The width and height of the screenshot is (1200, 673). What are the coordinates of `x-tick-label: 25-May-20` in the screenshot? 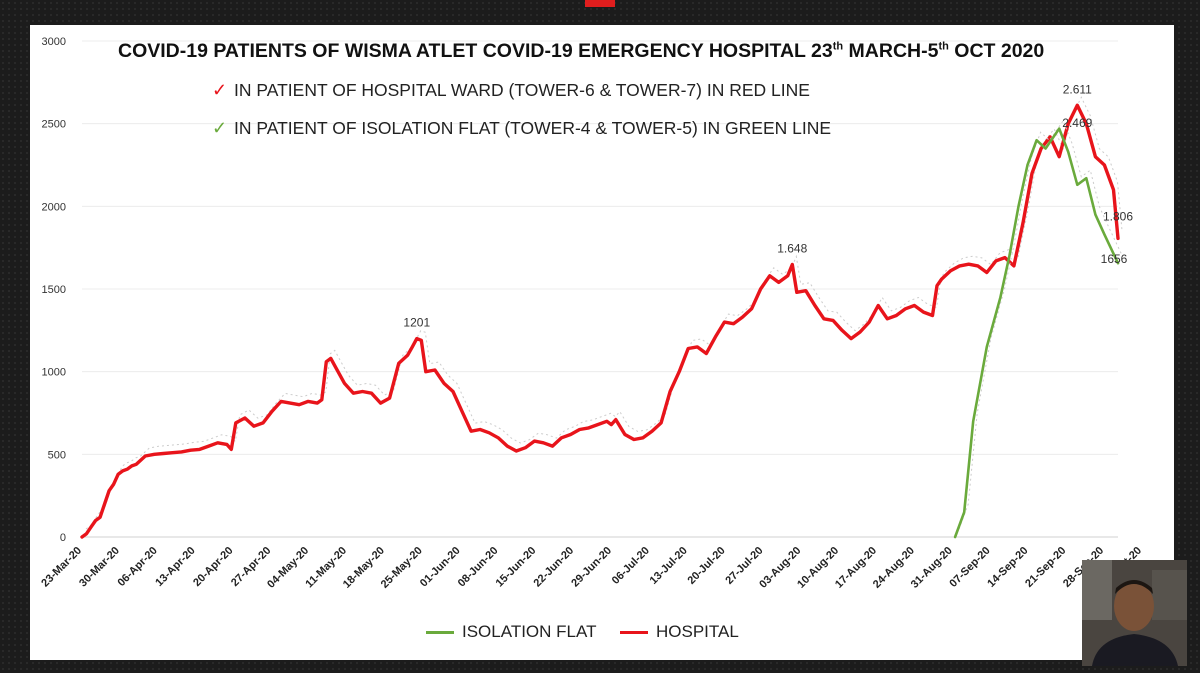 It's located at (402, 568).